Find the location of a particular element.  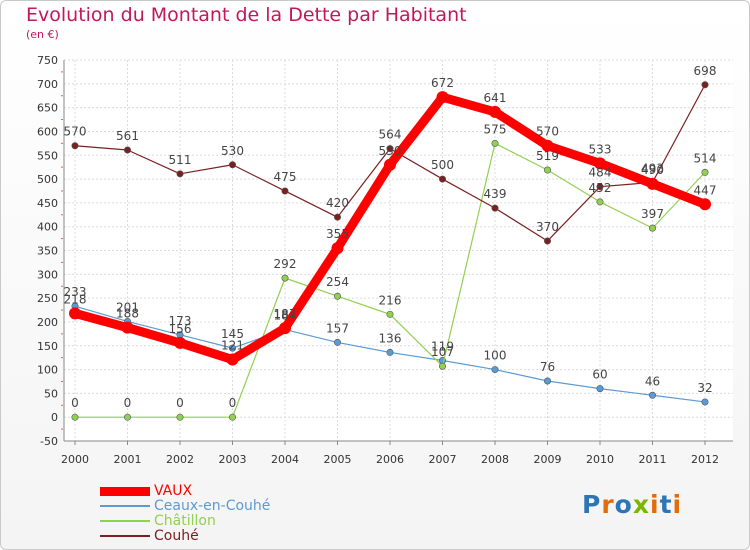

data-label: 201 is located at coordinates (127, 307).